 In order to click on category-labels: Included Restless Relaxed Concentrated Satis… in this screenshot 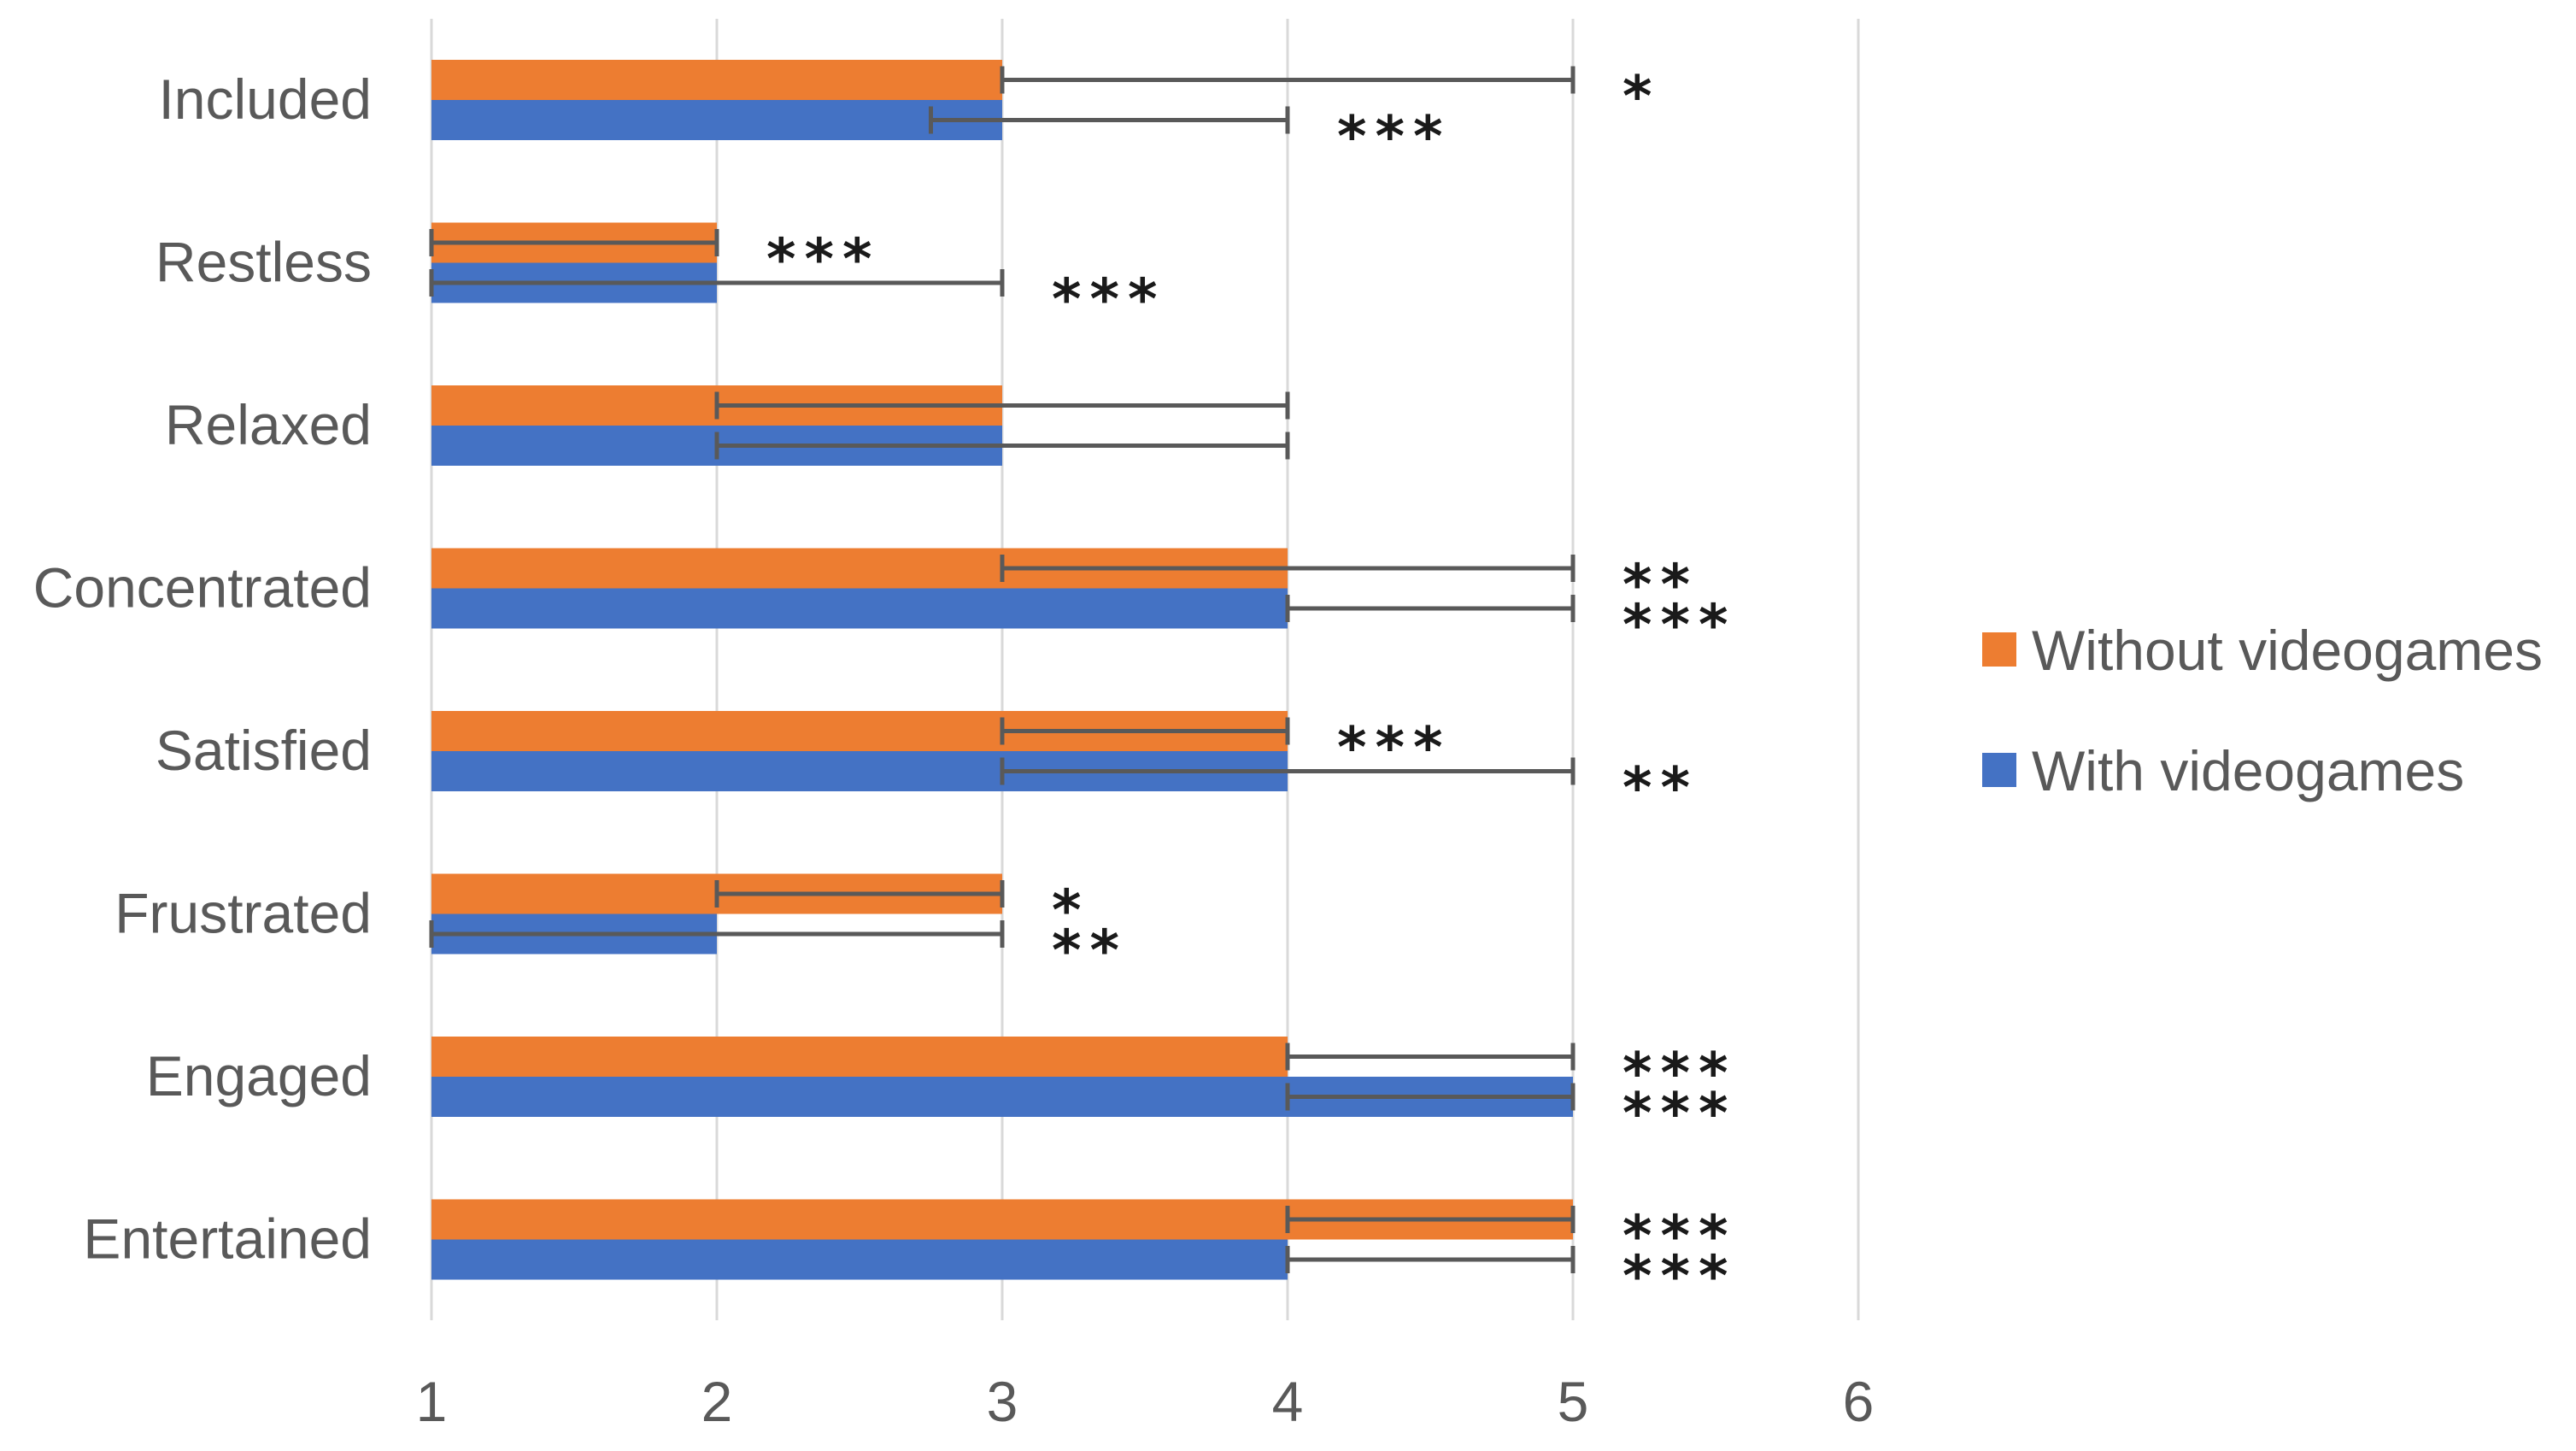, I will do `click(202, 669)`.